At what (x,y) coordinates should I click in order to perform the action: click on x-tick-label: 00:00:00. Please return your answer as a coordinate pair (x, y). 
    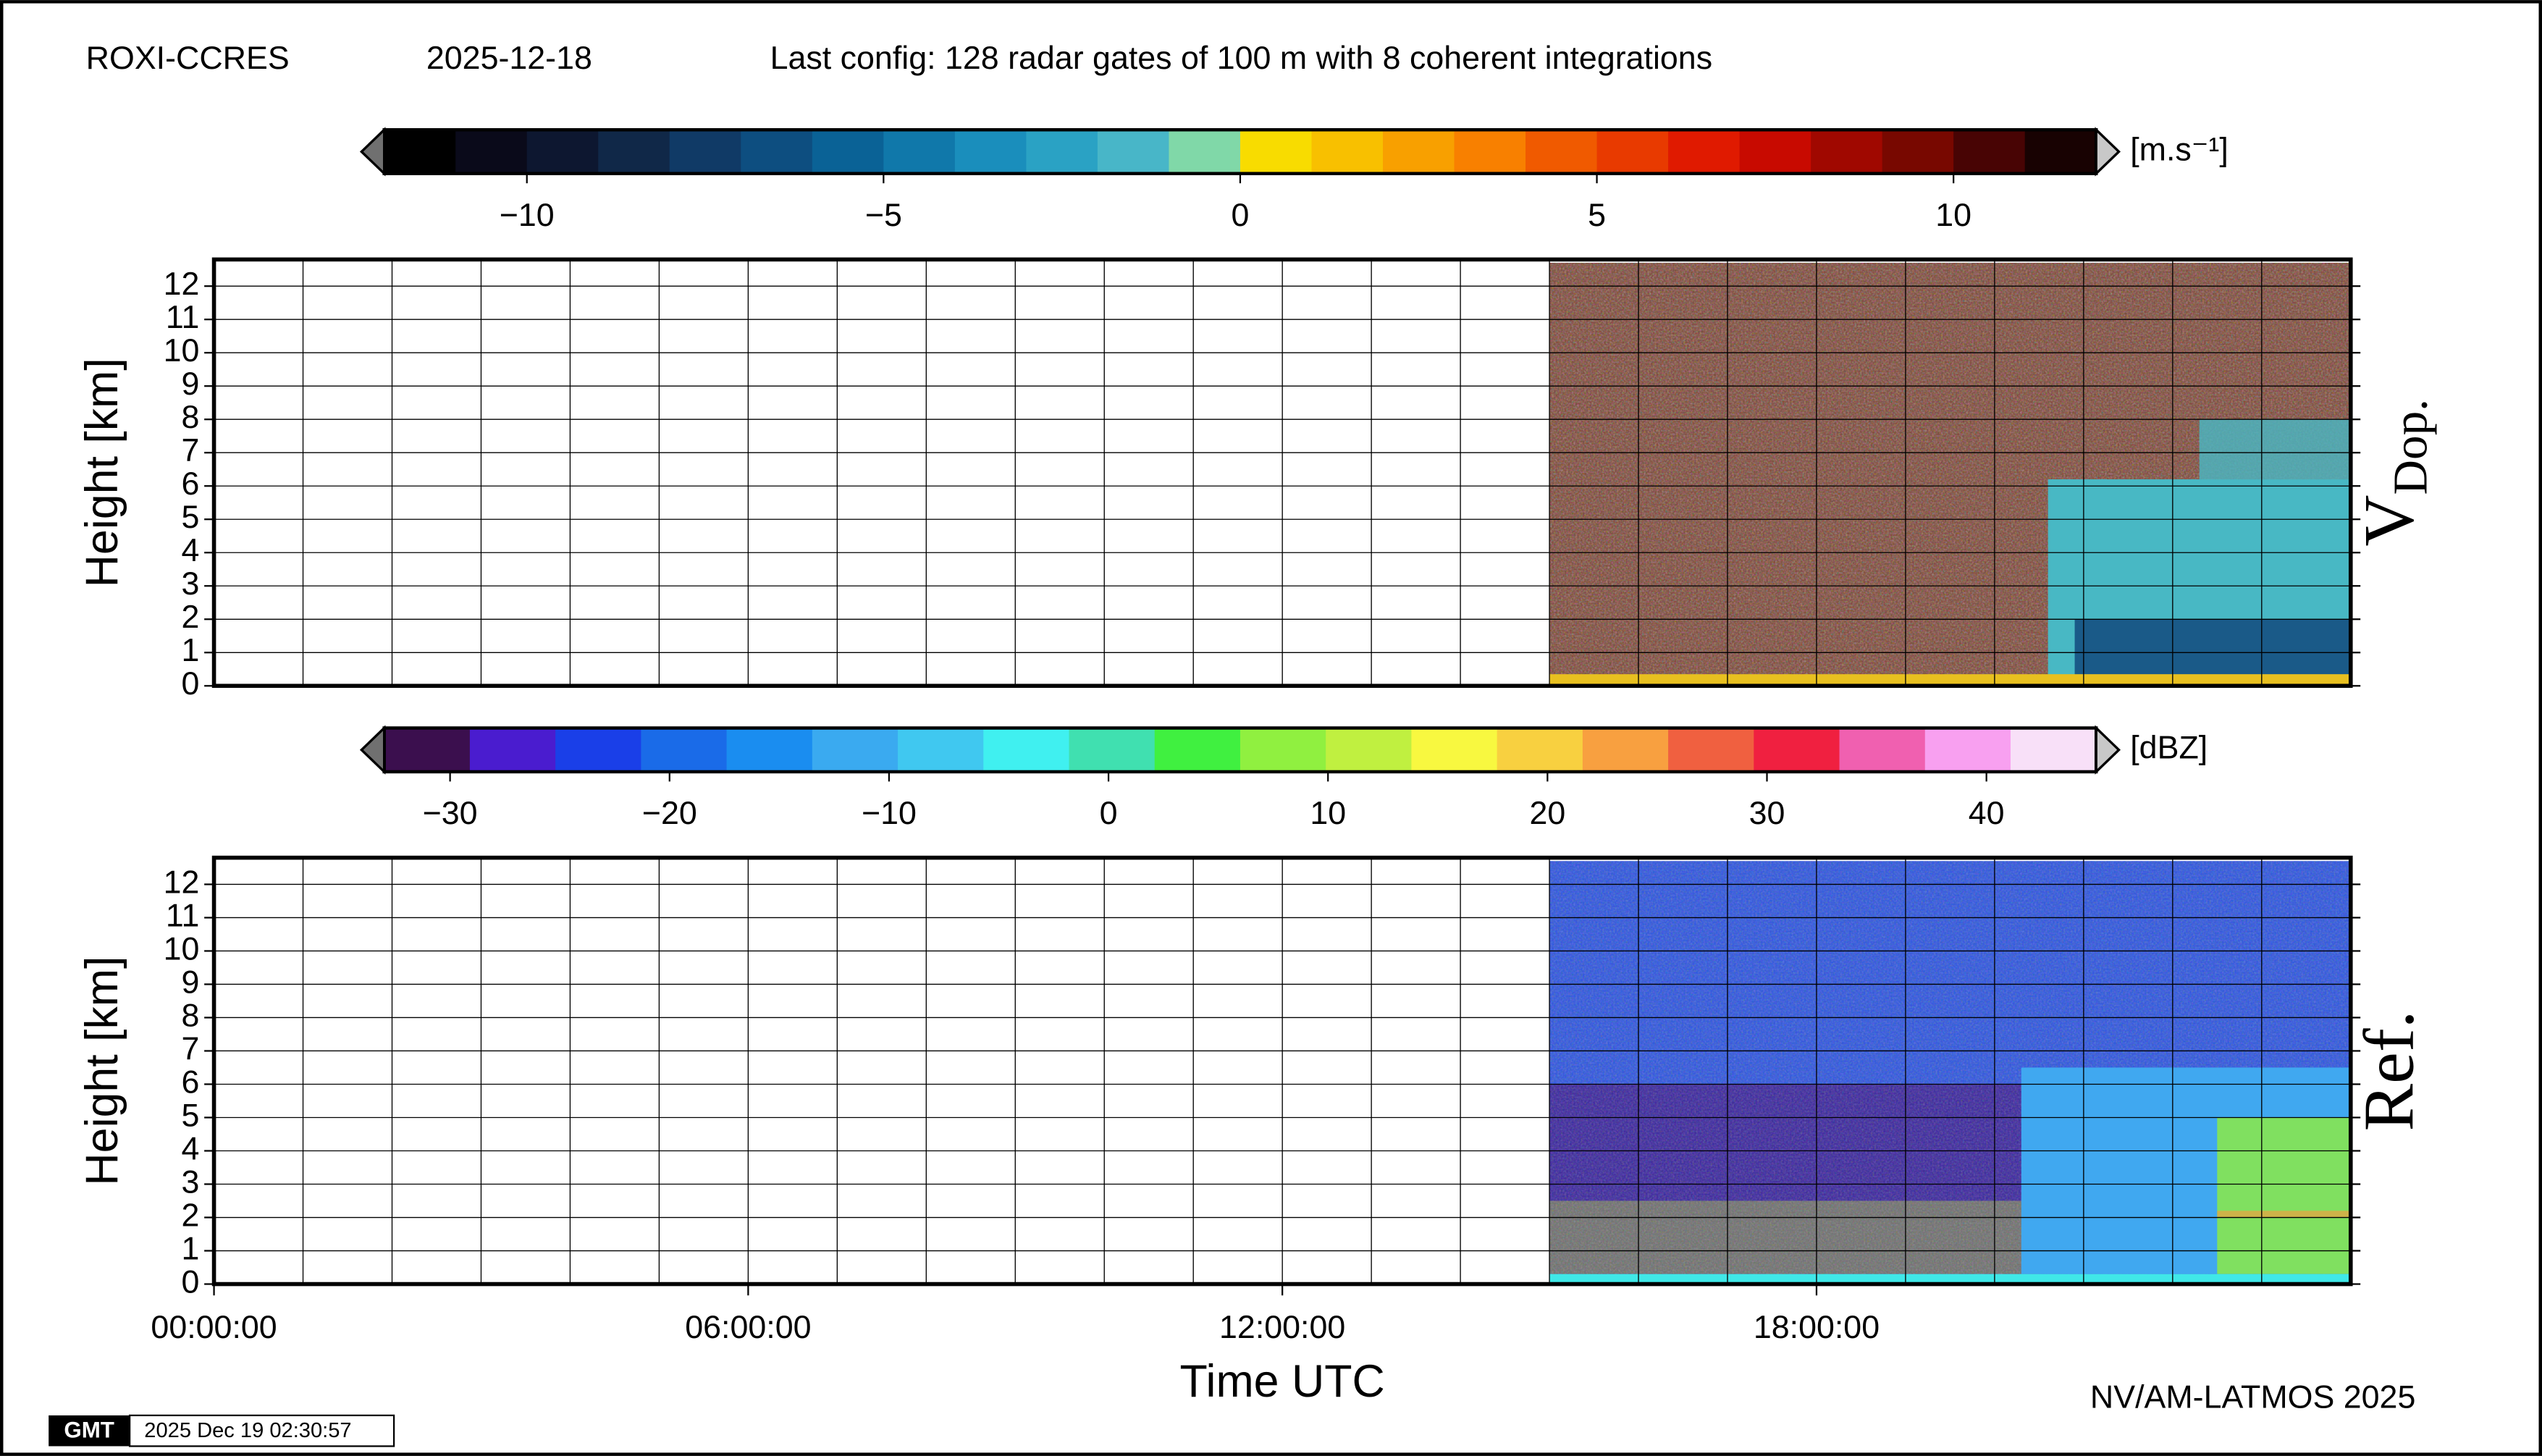
    Looking at the image, I should click on (214, 1327).